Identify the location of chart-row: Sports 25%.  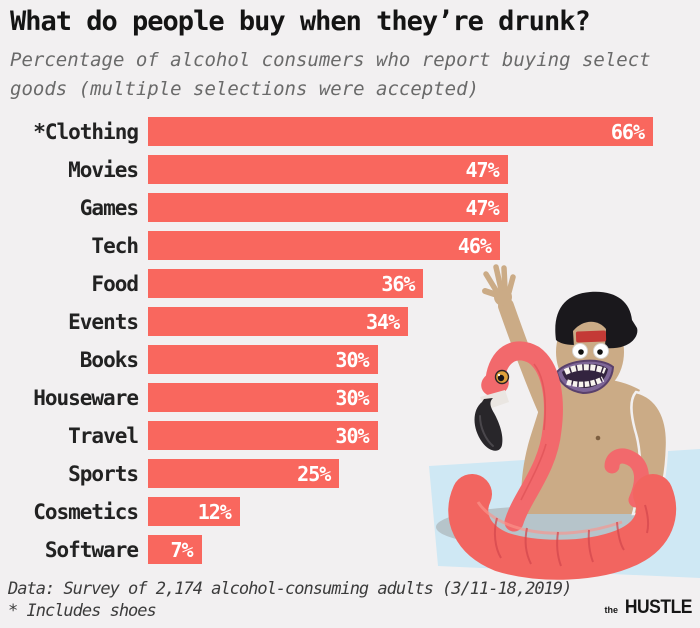
(340, 473).